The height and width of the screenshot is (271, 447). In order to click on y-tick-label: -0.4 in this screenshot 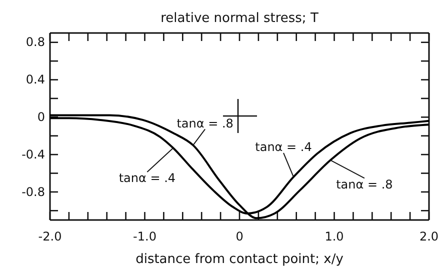, I will do `click(33, 154)`.